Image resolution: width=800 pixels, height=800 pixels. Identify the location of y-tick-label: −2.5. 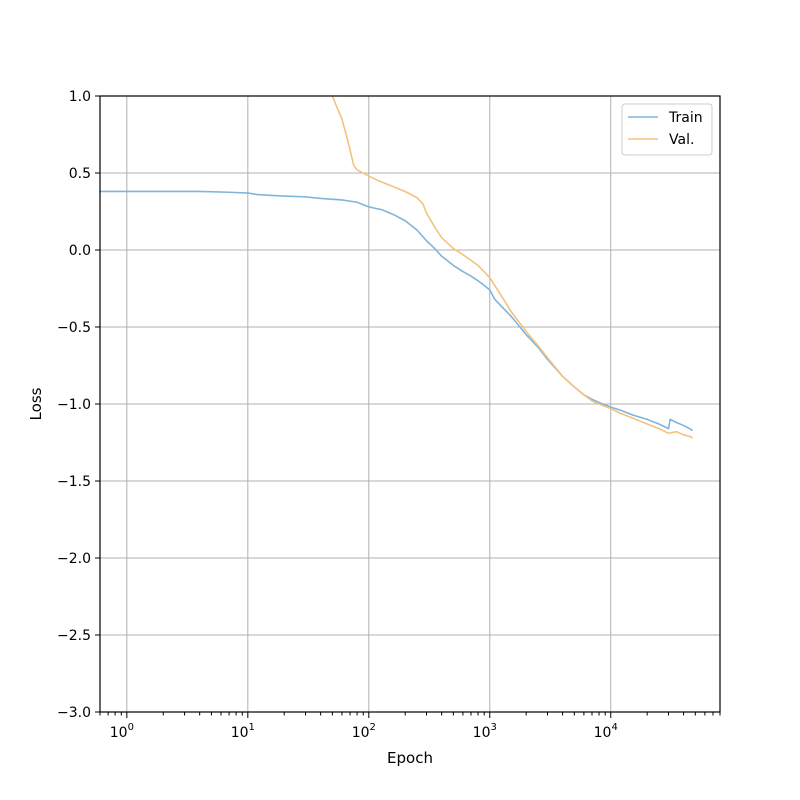
(74, 636).